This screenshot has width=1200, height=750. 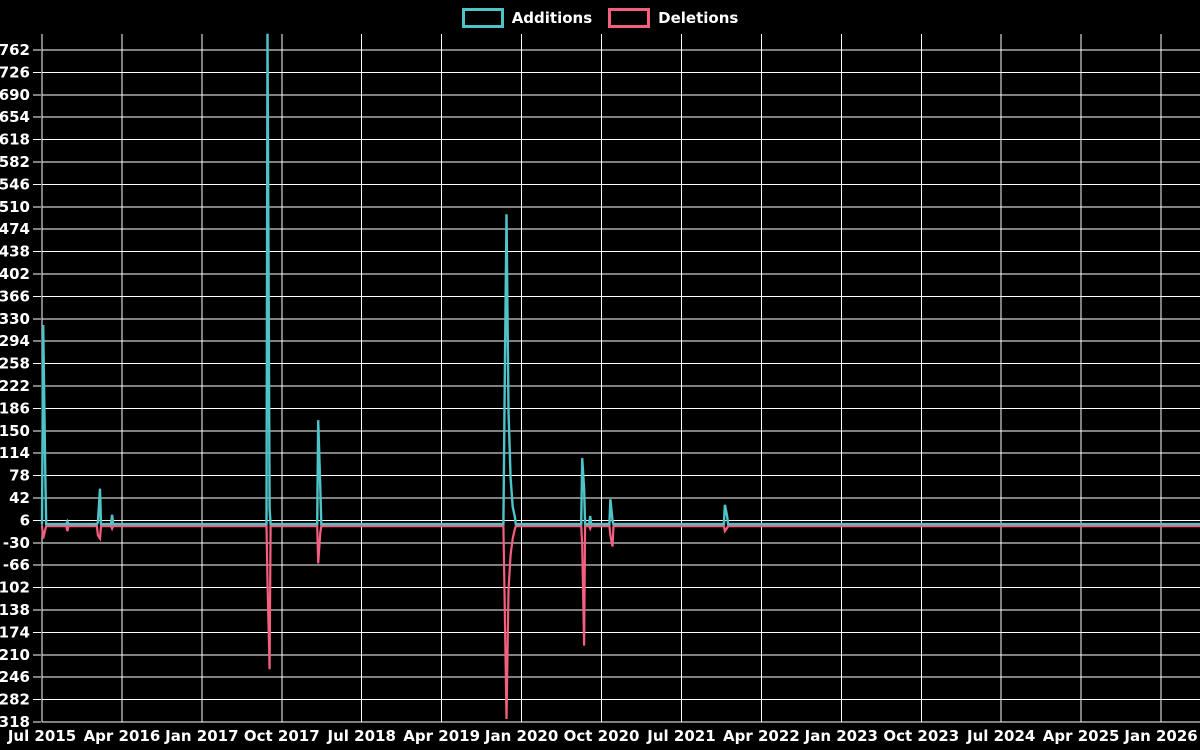 What do you see at coordinates (25, 520) in the screenshot?
I see `y-axis-label: 6` at bounding box center [25, 520].